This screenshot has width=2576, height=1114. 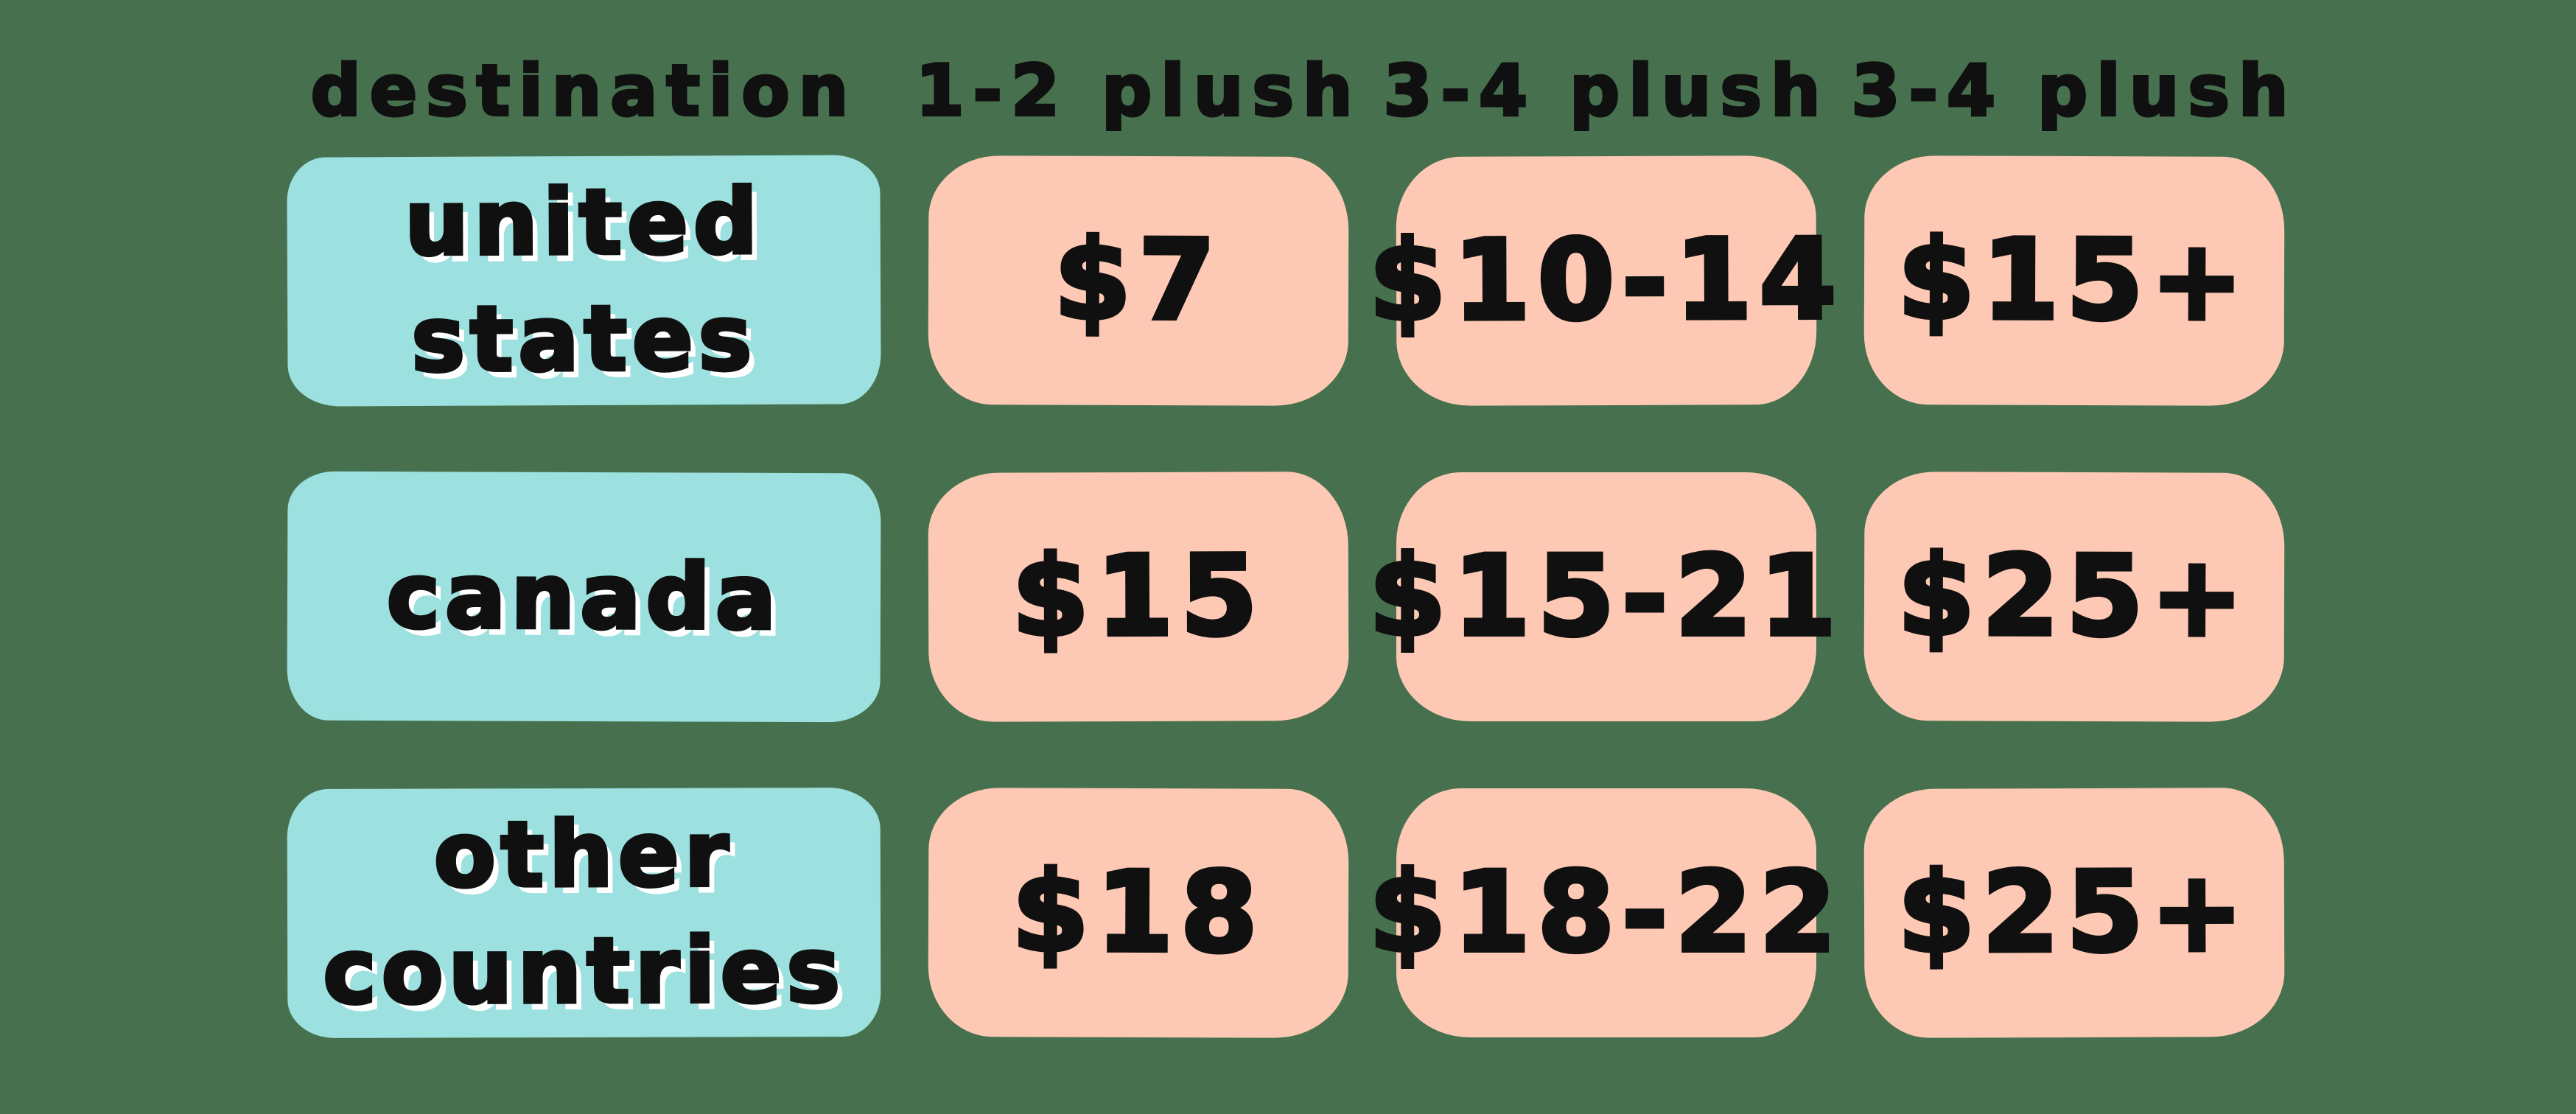 What do you see at coordinates (1138, 597) in the screenshot?
I see `price-cell: $15` at bounding box center [1138, 597].